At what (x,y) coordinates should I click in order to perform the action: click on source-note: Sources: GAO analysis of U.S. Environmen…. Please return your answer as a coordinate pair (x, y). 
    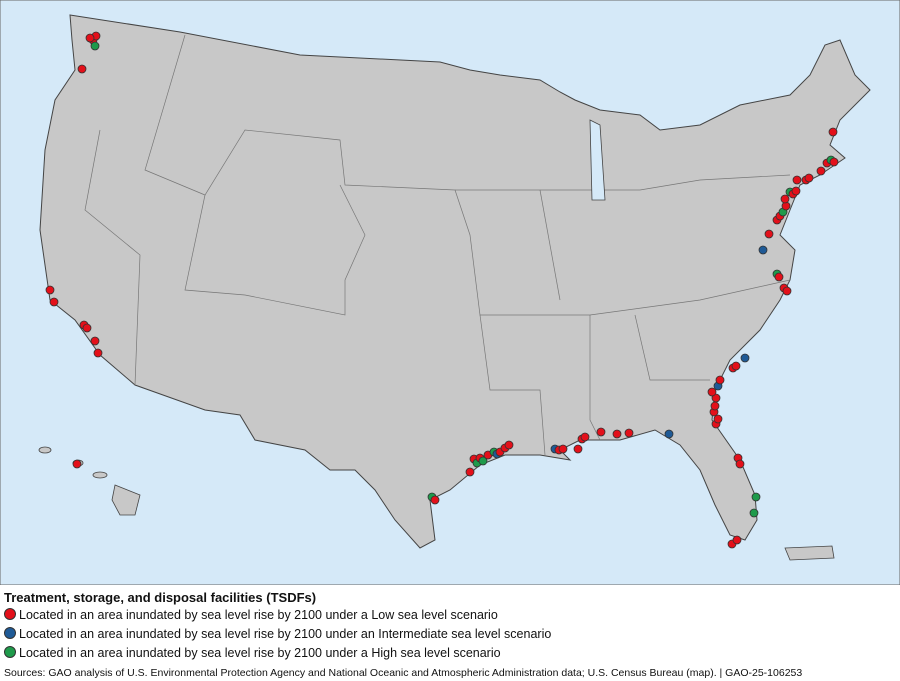
    Looking at the image, I should click on (403, 673).